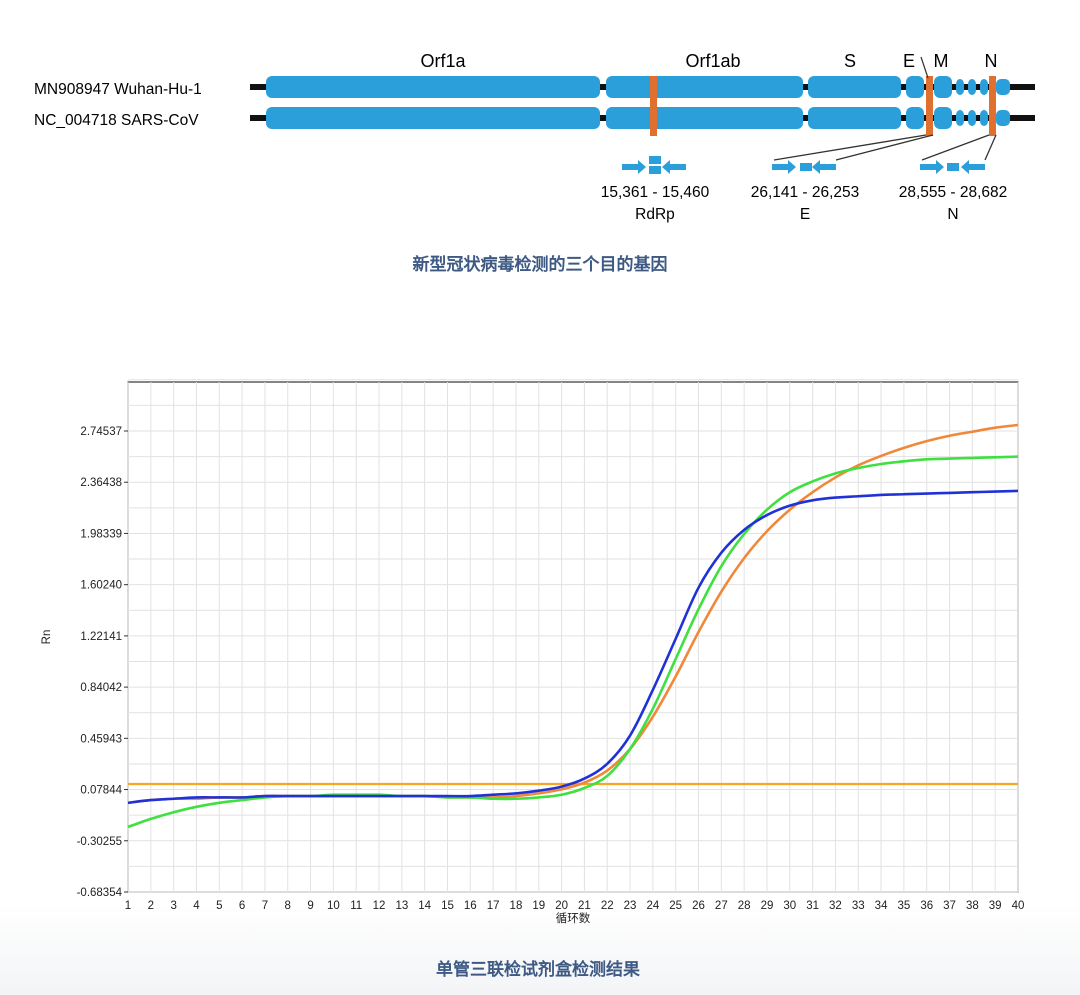 The image size is (1080, 995). Describe the element at coordinates (99, 842) in the screenshot. I see `y-tick-label: -0.30255` at that location.